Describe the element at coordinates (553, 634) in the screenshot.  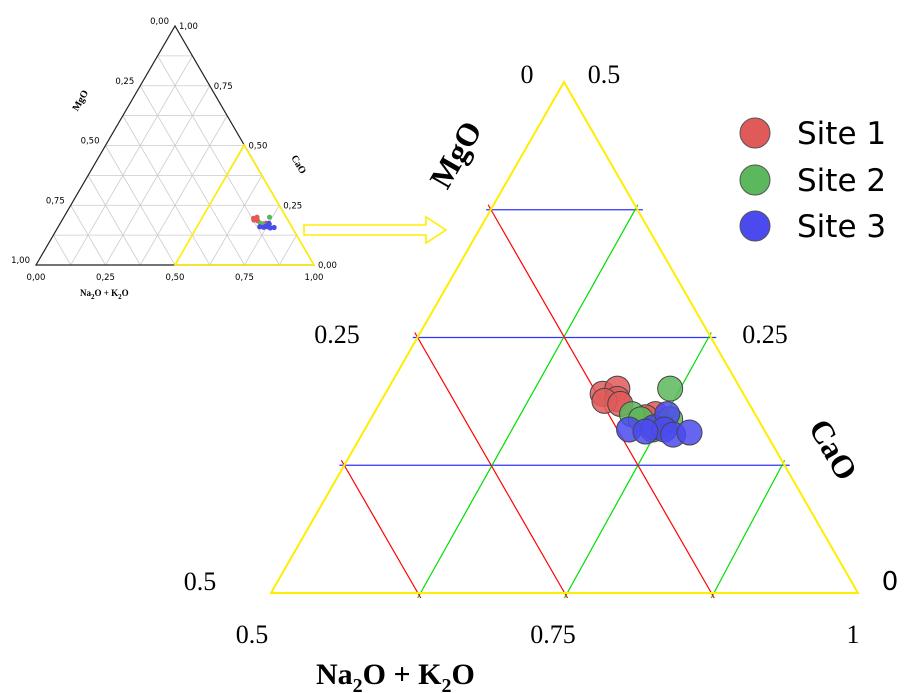
I see `zoom-bottom-tick-1: 0.75` at that location.